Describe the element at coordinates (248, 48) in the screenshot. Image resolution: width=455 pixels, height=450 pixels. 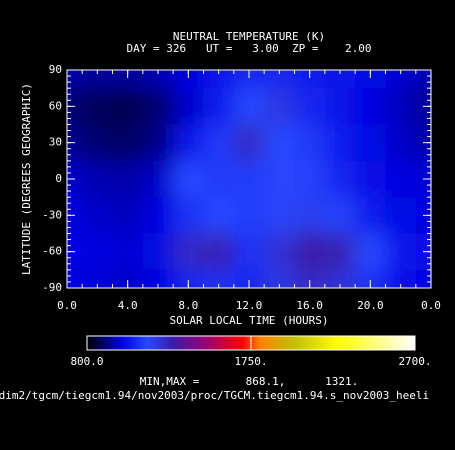
I see `chart-subtitle: DAY = 326 UT = 3.00 ZP = 2.00` at that location.